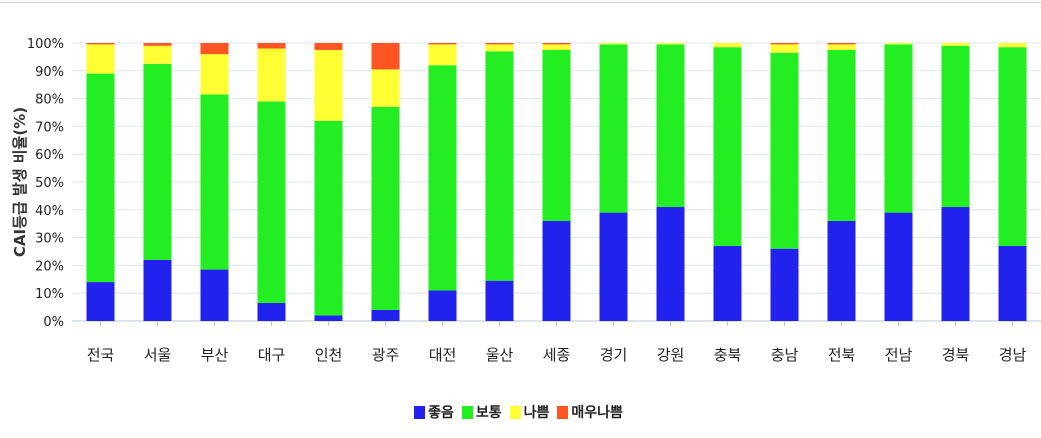  Describe the element at coordinates (614, 355) in the screenshot. I see `x-tick-label: 경기` at that location.